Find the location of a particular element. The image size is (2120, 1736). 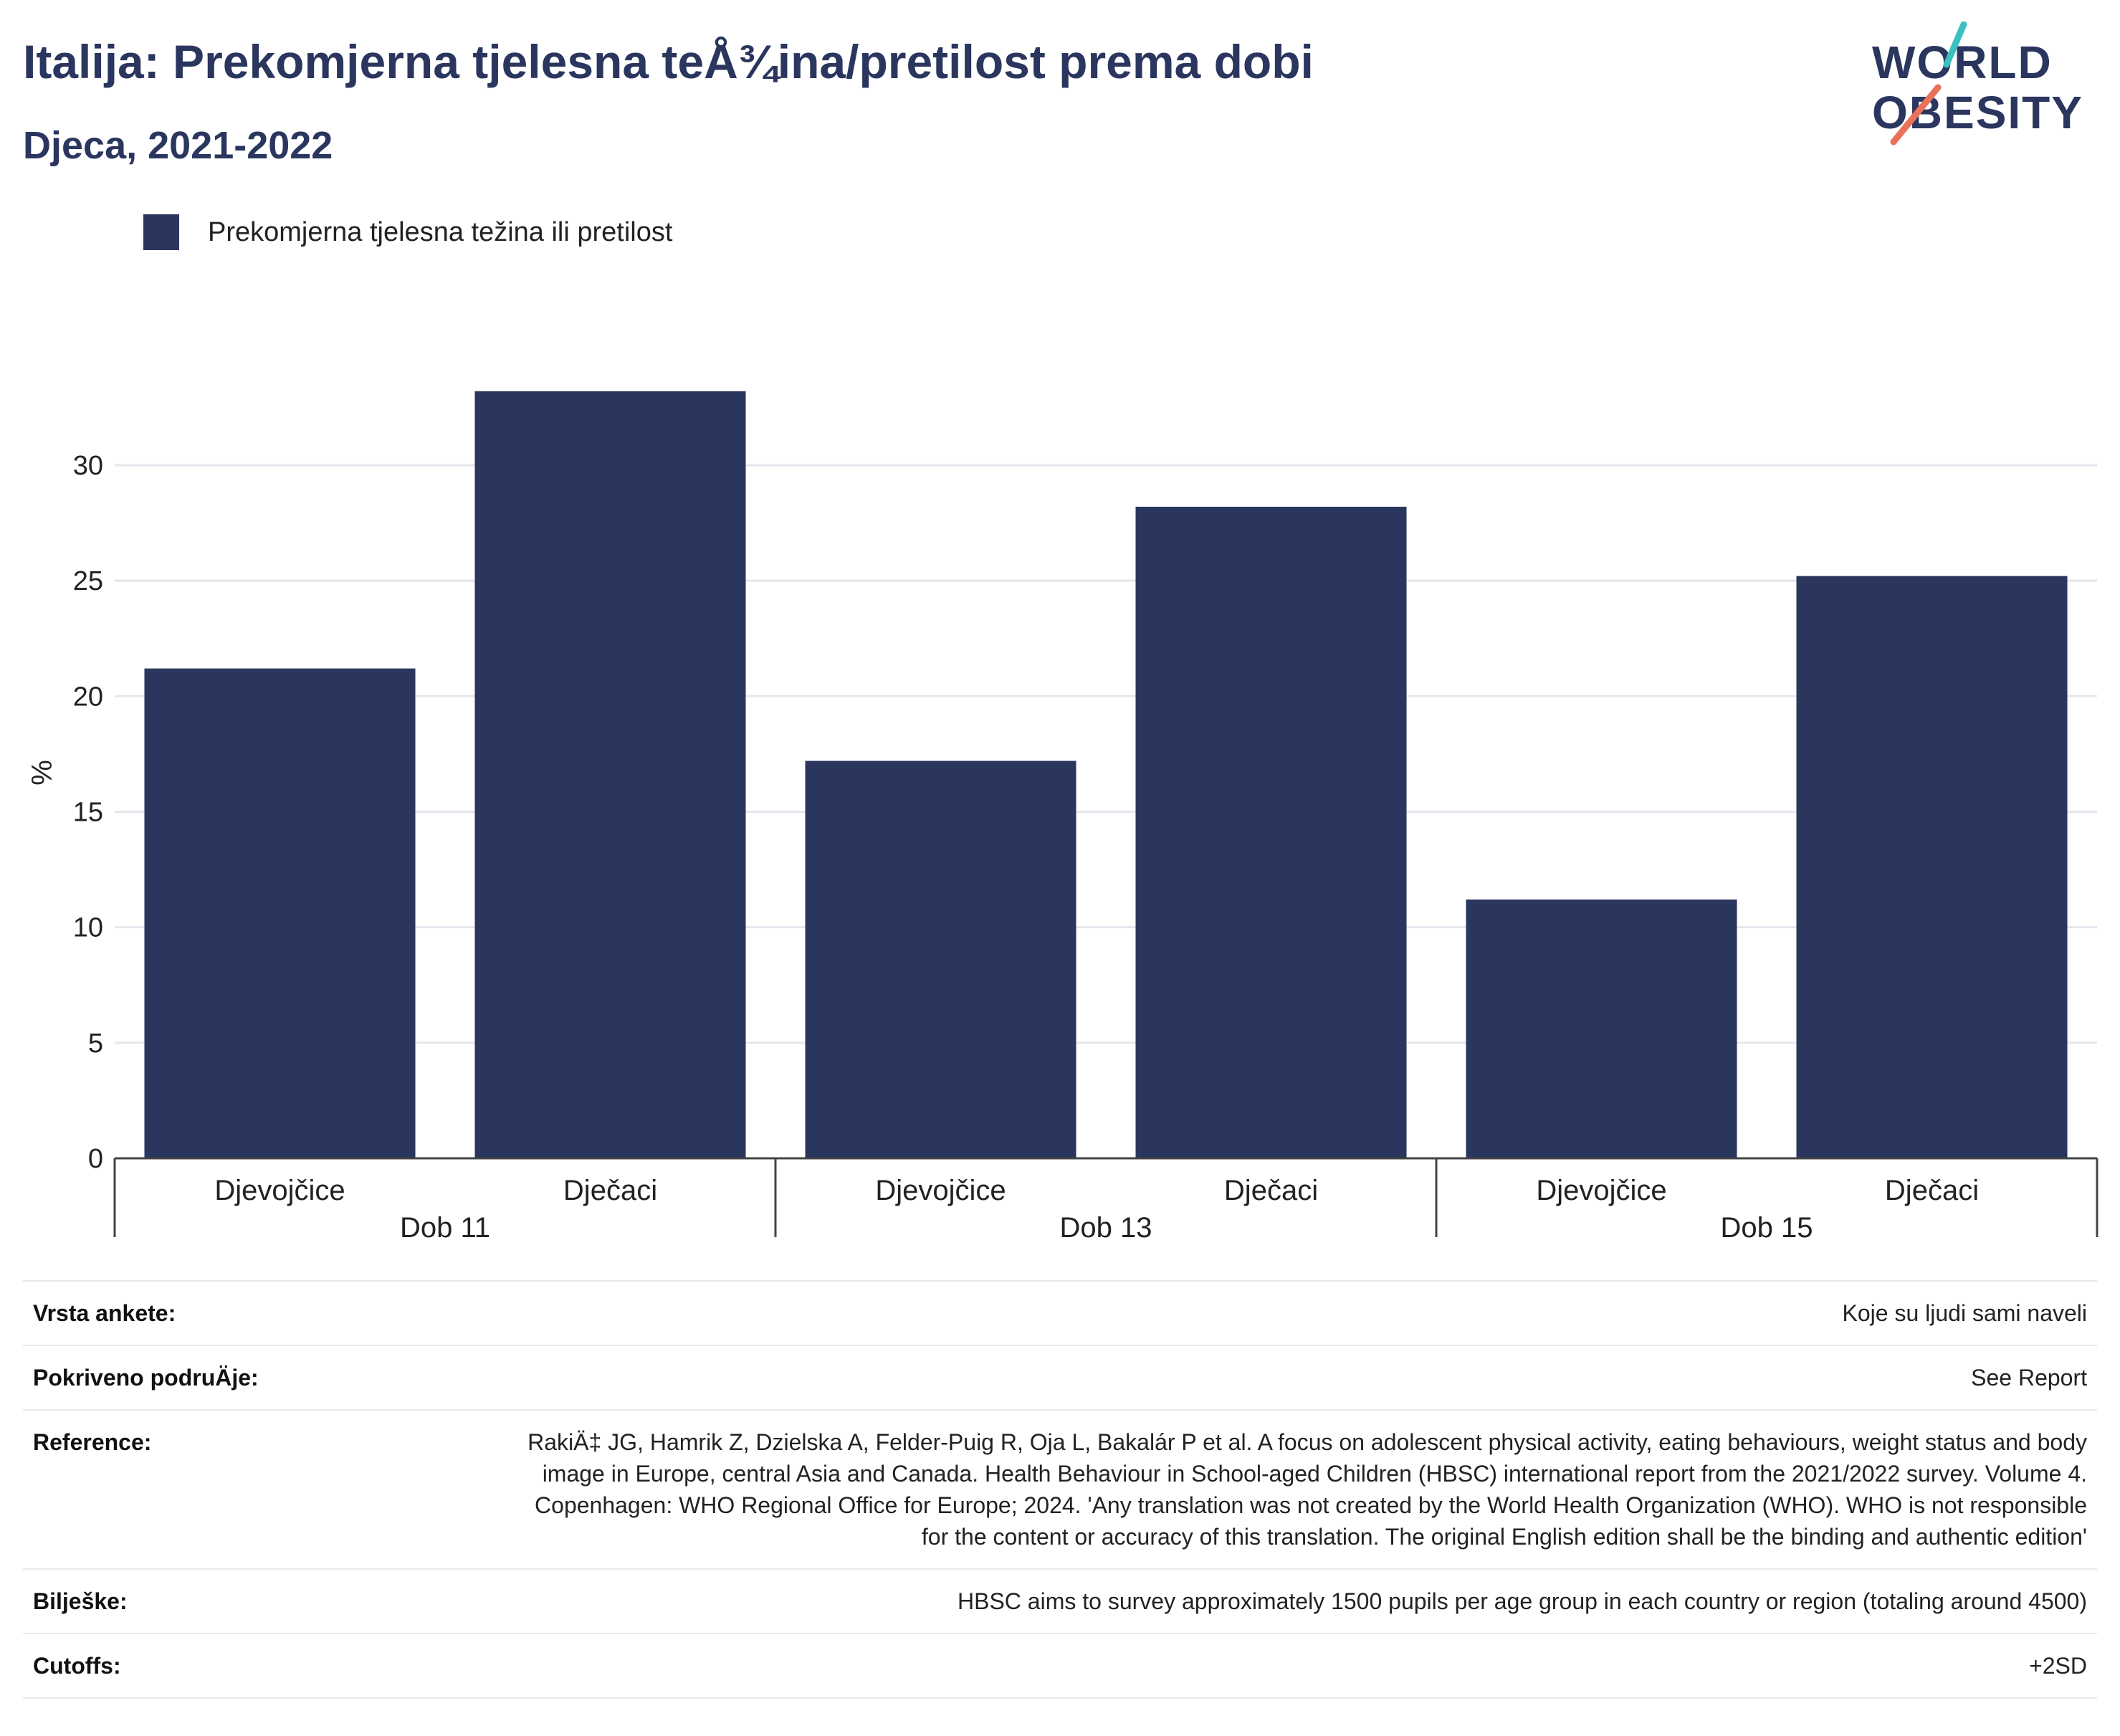

world-obesity-logo: WORLD OBESITY is located at coordinates (1987, 86).